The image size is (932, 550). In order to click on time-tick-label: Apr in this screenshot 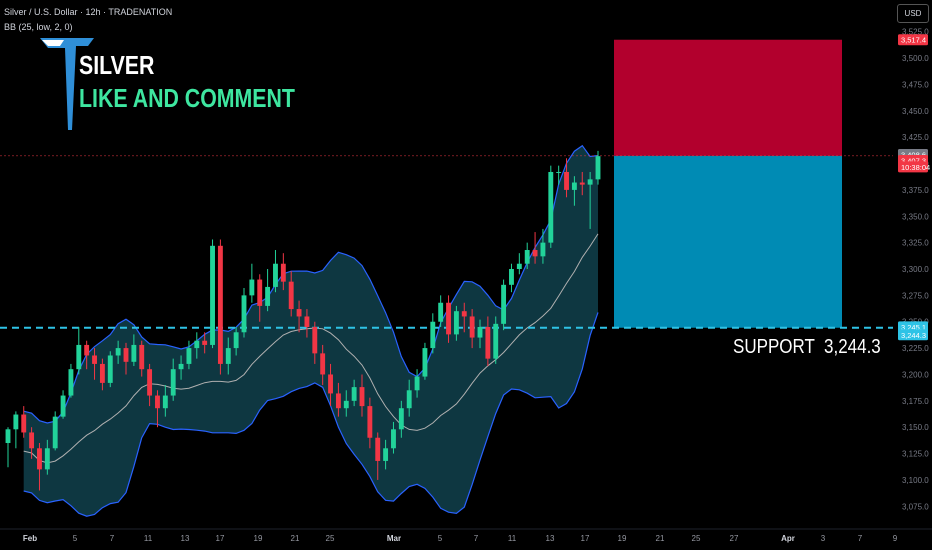, I will do `click(788, 538)`.